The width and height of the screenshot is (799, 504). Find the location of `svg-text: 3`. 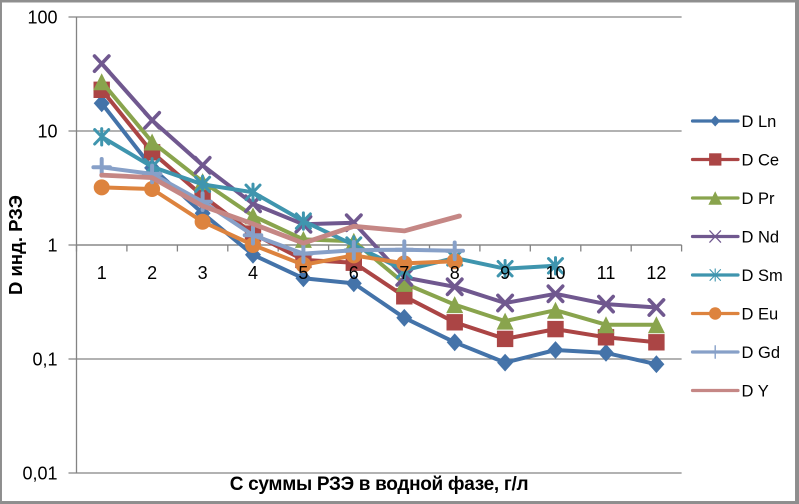

svg-text: 3 is located at coordinates (203, 273).